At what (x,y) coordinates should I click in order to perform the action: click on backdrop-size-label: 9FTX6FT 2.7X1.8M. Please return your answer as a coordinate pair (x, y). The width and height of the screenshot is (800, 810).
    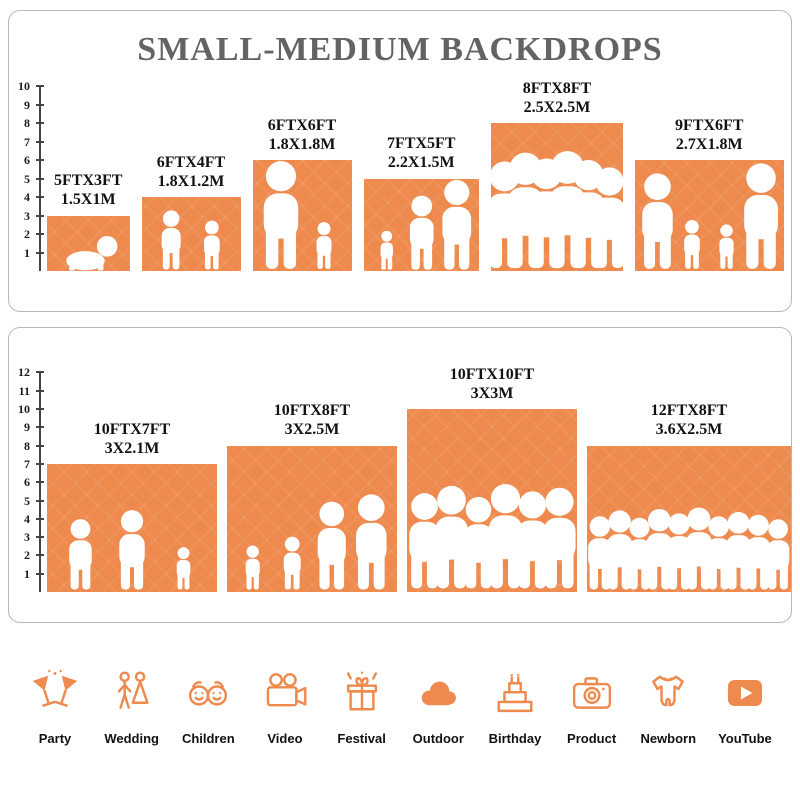
    Looking at the image, I should click on (709, 134).